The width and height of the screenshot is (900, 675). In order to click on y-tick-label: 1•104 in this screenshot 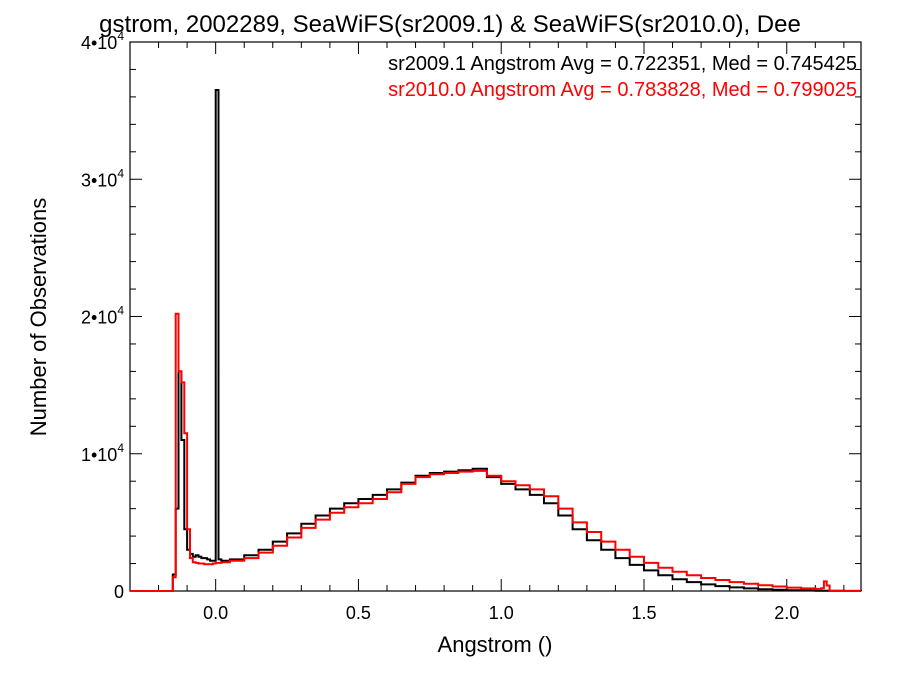, I will do `click(102, 453)`.